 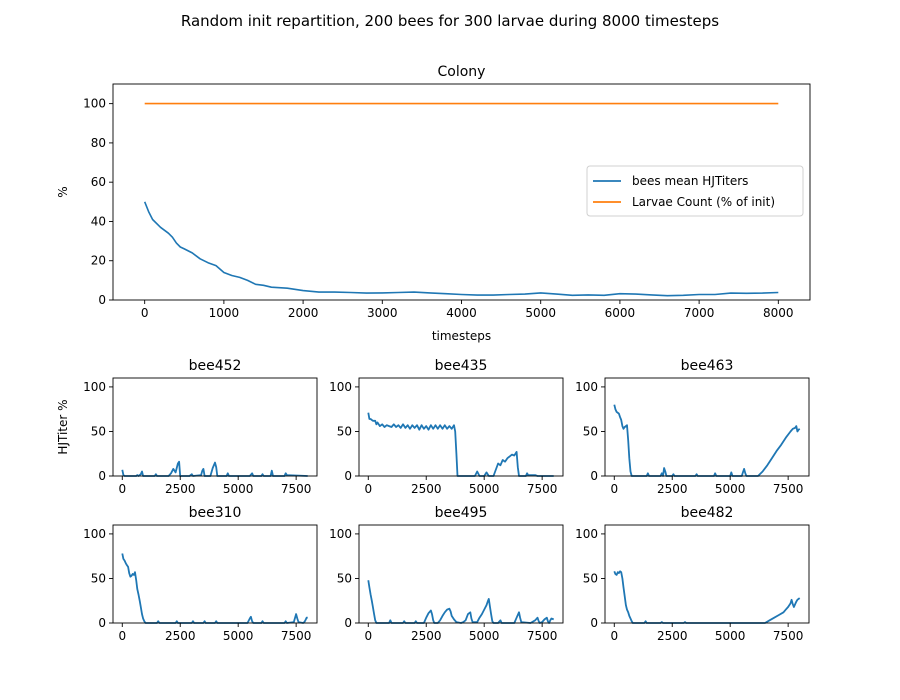 What do you see at coordinates (303, 313) in the screenshot?
I see `x-tick-label: 2000` at bounding box center [303, 313].